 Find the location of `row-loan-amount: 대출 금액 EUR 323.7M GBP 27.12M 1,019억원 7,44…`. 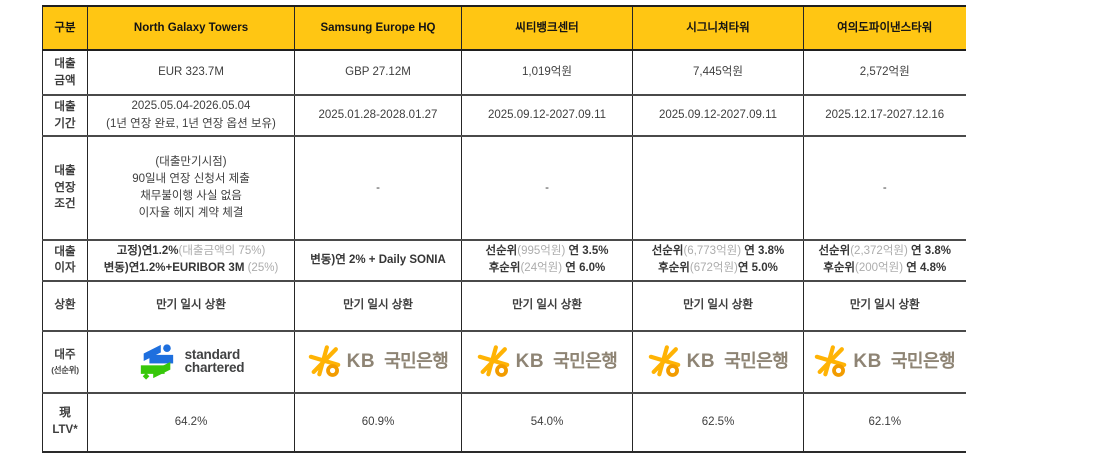

row-loan-amount: 대출 금액 EUR 323.7M GBP 27.12M 1,019억원 7,44… is located at coordinates (504, 72).